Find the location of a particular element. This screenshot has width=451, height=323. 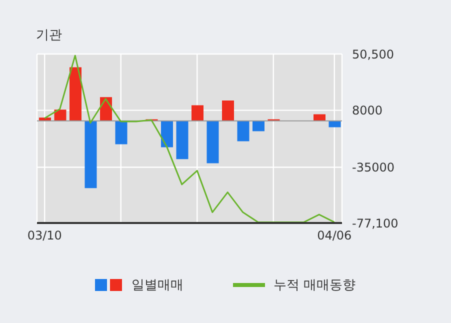

x-tick-label: 03/10 is located at coordinates (44, 235).